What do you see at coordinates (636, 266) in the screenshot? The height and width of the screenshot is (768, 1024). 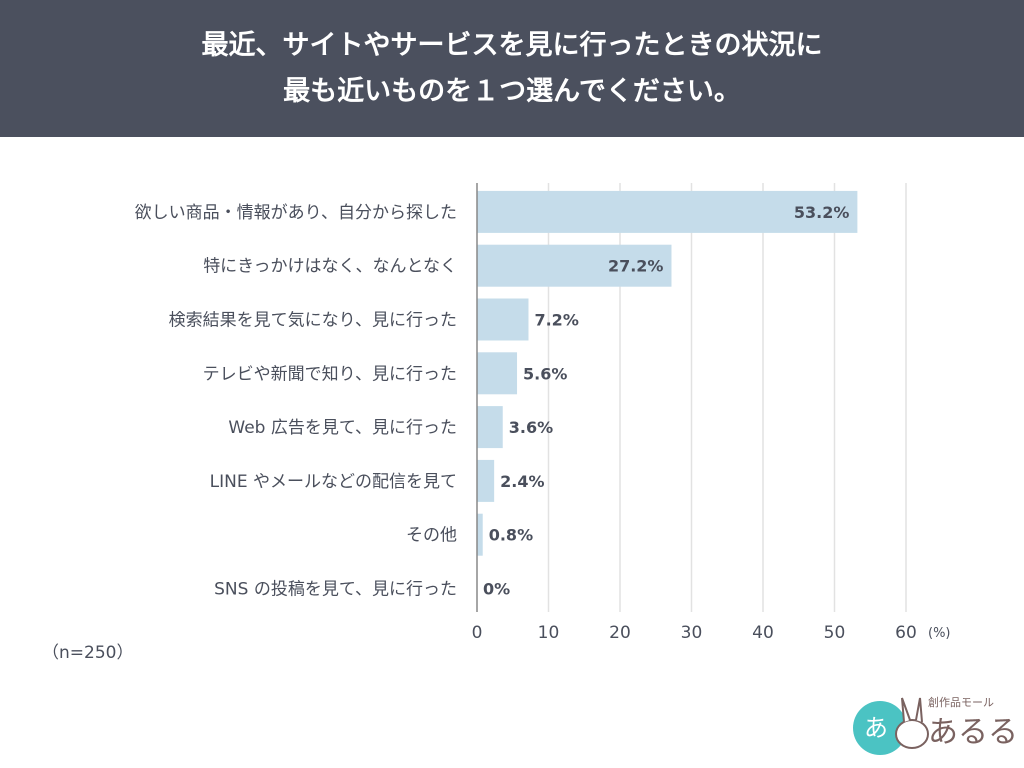 I see `data-label: 27.2%` at bounding box center [636, 266].